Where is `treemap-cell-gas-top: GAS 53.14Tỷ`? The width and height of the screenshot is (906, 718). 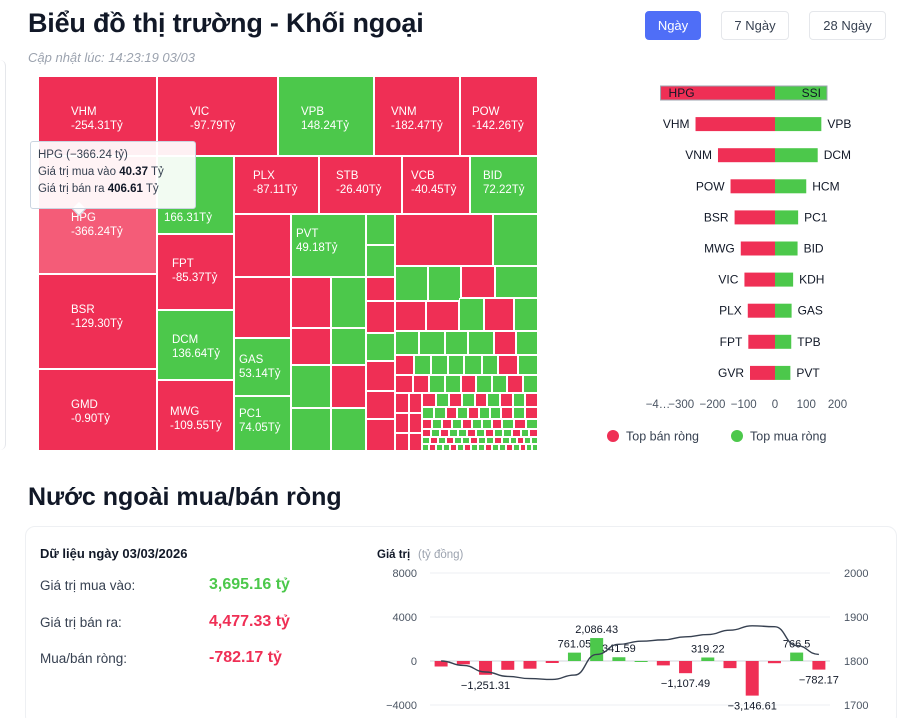
treemap-cell-gas-top: GAS 53.14Tỷ is located at coordinates (262, 367).